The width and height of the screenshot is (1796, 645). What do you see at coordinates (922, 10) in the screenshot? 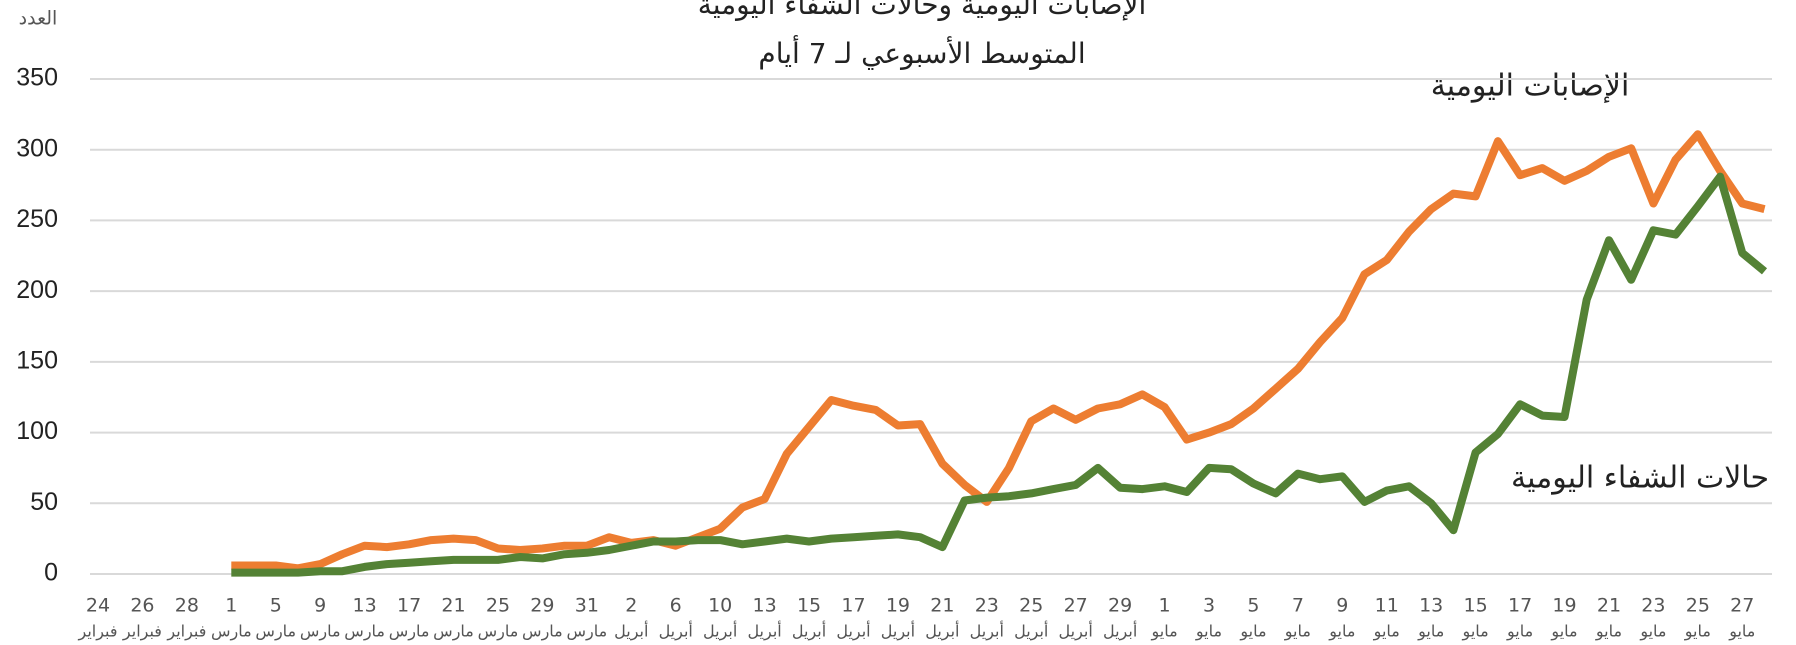
I see `chart-title: الإصابات اليومية وحالات الشفاء اليومية` at bounding box center [922, 10].